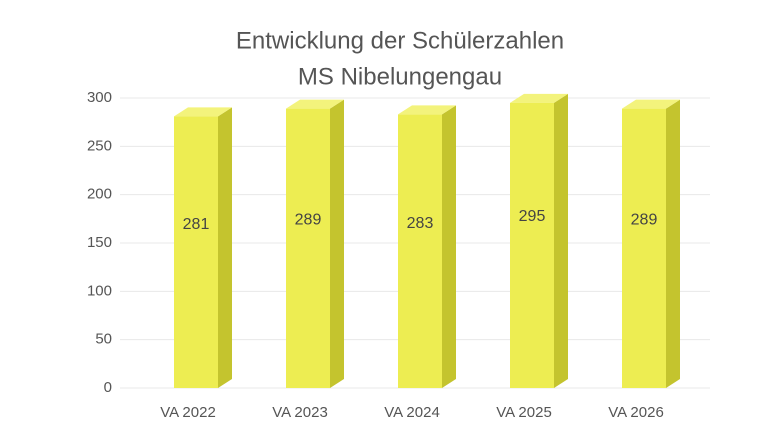 This screenshot has height=435, width=758. I want to click on y-tick-label: 250, so click(99, 145).